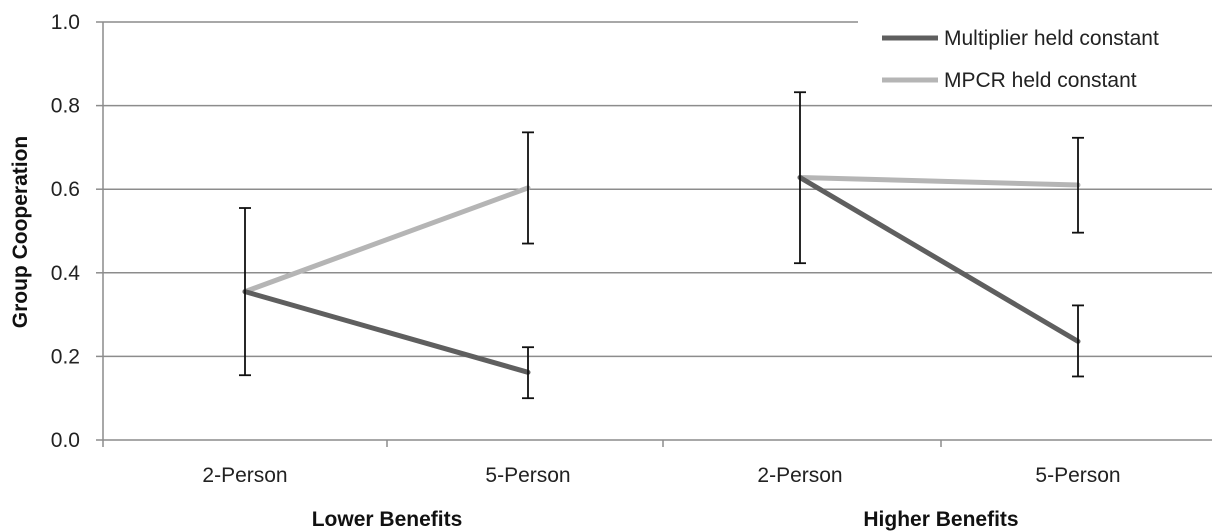 The image size is (1212, 531). What do you see at coordinates (387, 519) in the screenshot?
I see `panel-title: Lower Benefits` at bounding box center [387, 519].